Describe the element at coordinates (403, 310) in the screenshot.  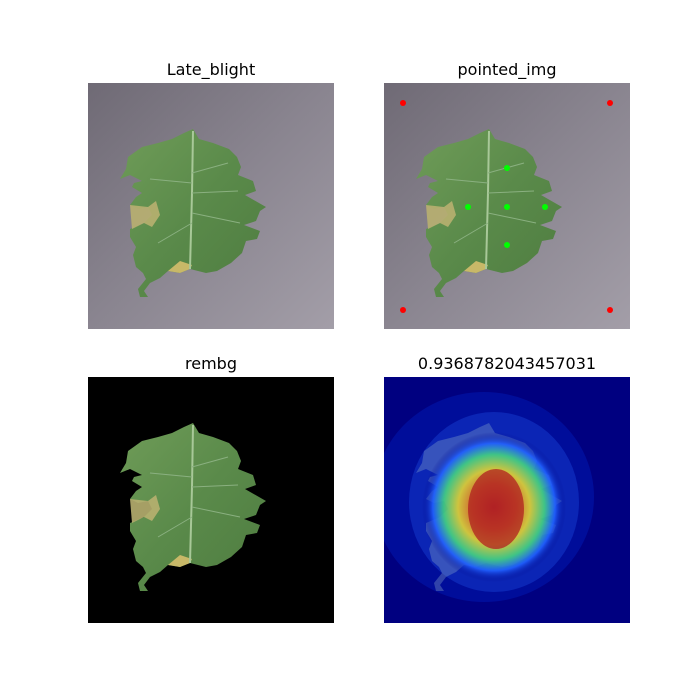
I see `corner-marker-bottom-left` at that location.